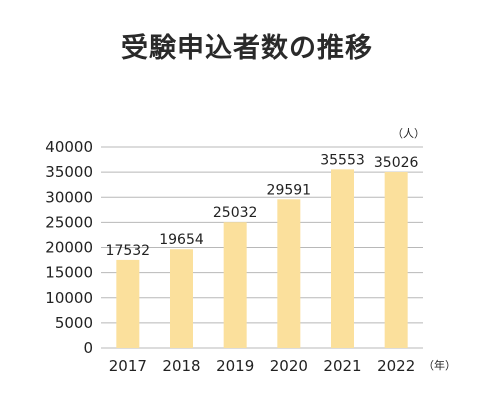 This screenshot has width=494, height=406. Describe the element at coordinates (181, 240) in the screenshot. I see `data-label: 19654` at that location.